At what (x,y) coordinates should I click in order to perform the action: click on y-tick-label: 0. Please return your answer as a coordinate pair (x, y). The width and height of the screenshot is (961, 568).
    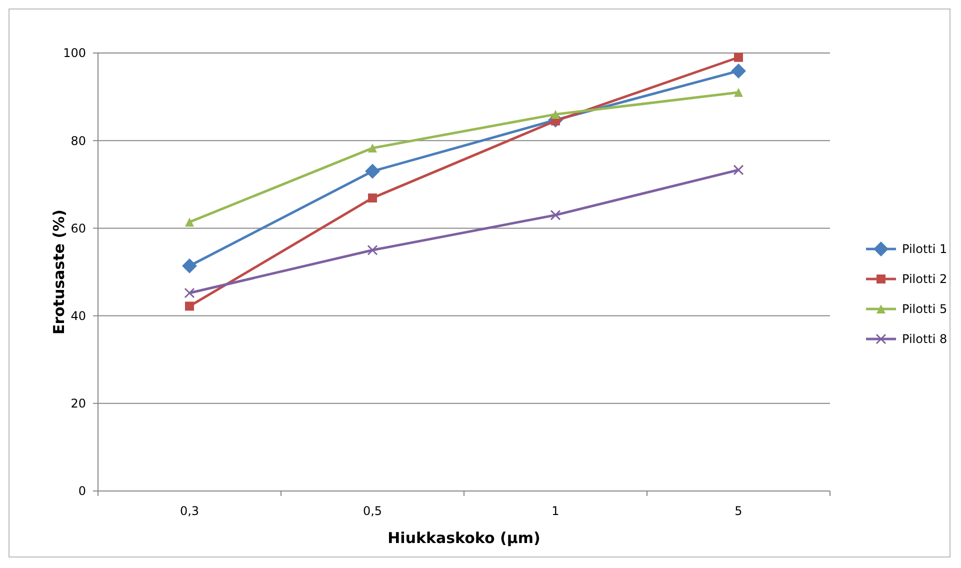
    Looking at the image, I should click on (82, 491).